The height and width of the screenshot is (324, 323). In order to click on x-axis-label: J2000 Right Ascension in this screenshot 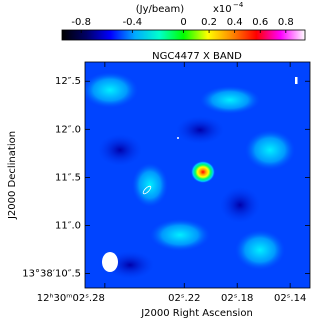, I will do `click(196, 313)`.